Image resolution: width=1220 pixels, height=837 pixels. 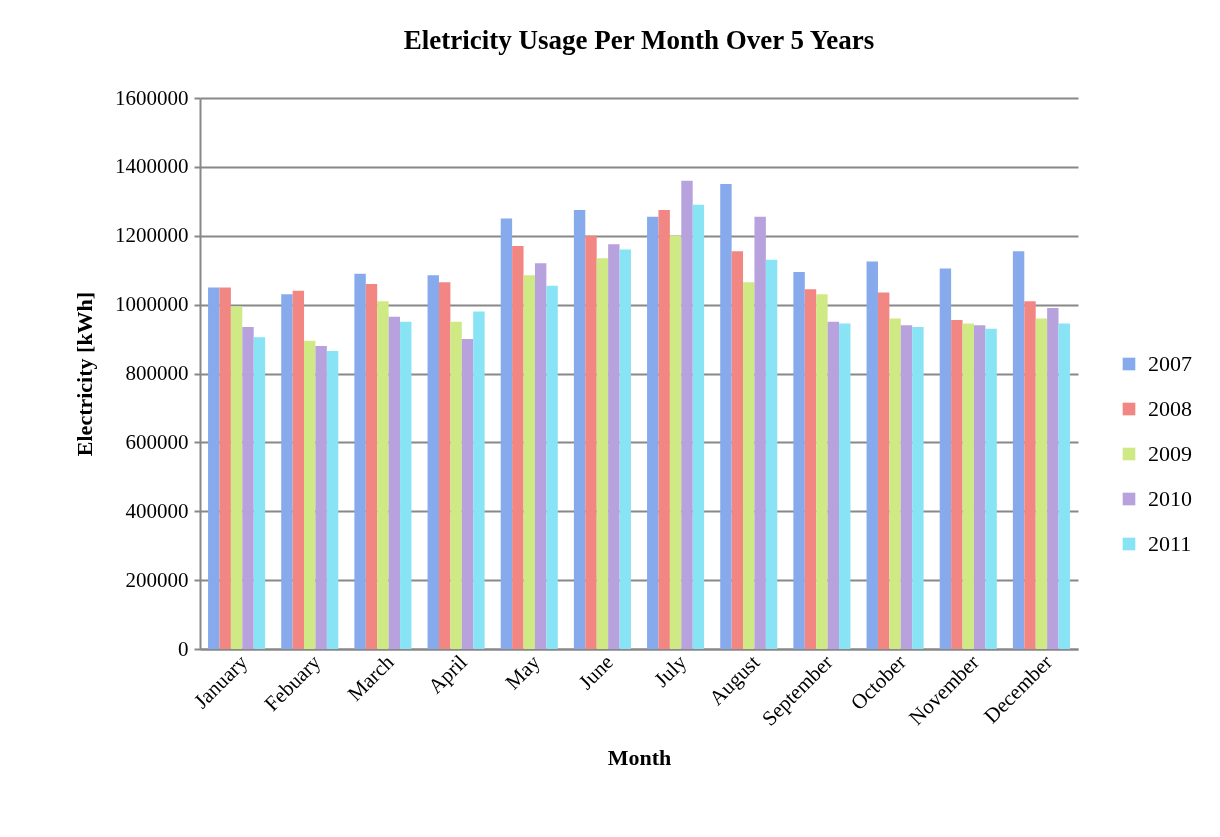 I want to click on x-tick-label: July, so click(x=670, y=670).